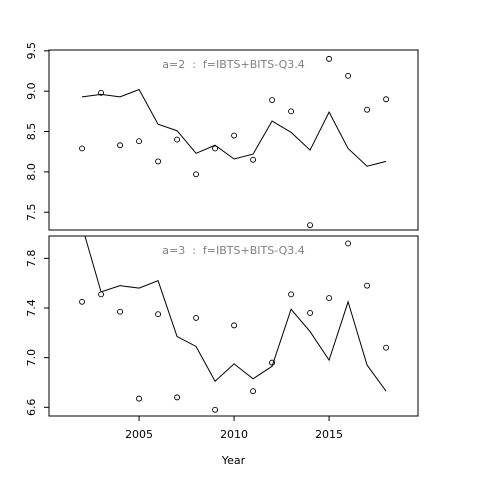 This screenshot has height=480, width=480. What do you see at coordinates (329, 434) in the screenshot?
I see `x-tick-label: 2015` at bounding box center [329, 434].